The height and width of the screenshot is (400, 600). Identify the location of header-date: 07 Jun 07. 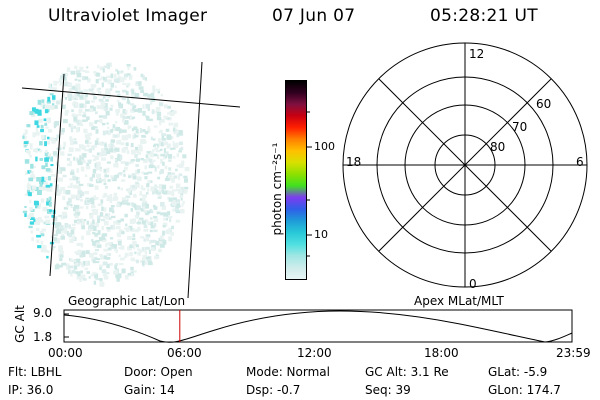
(314, 16).